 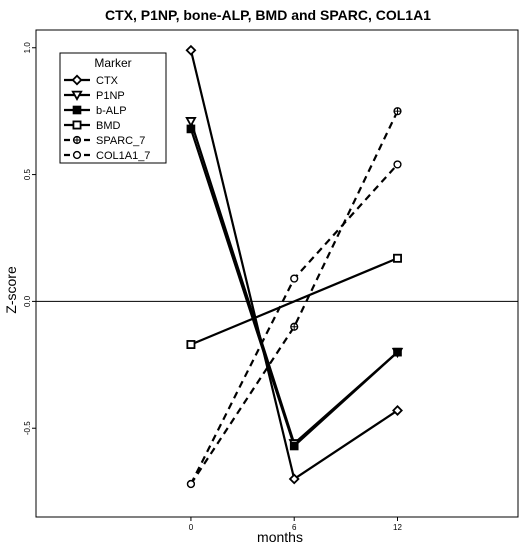 I want to click on y-tick-label: 0.0, so click(x=27, y=301).